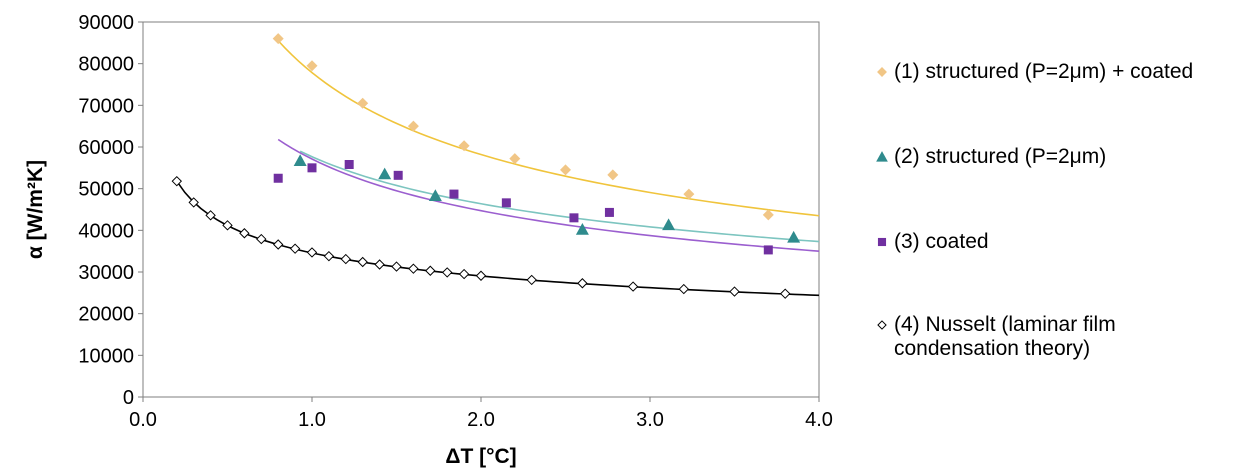 This screenshot has height=470, width=1259. Describe the element at coordinates (106, 65) in the screenshot. I see `y-tick-label: 80000` at that location.